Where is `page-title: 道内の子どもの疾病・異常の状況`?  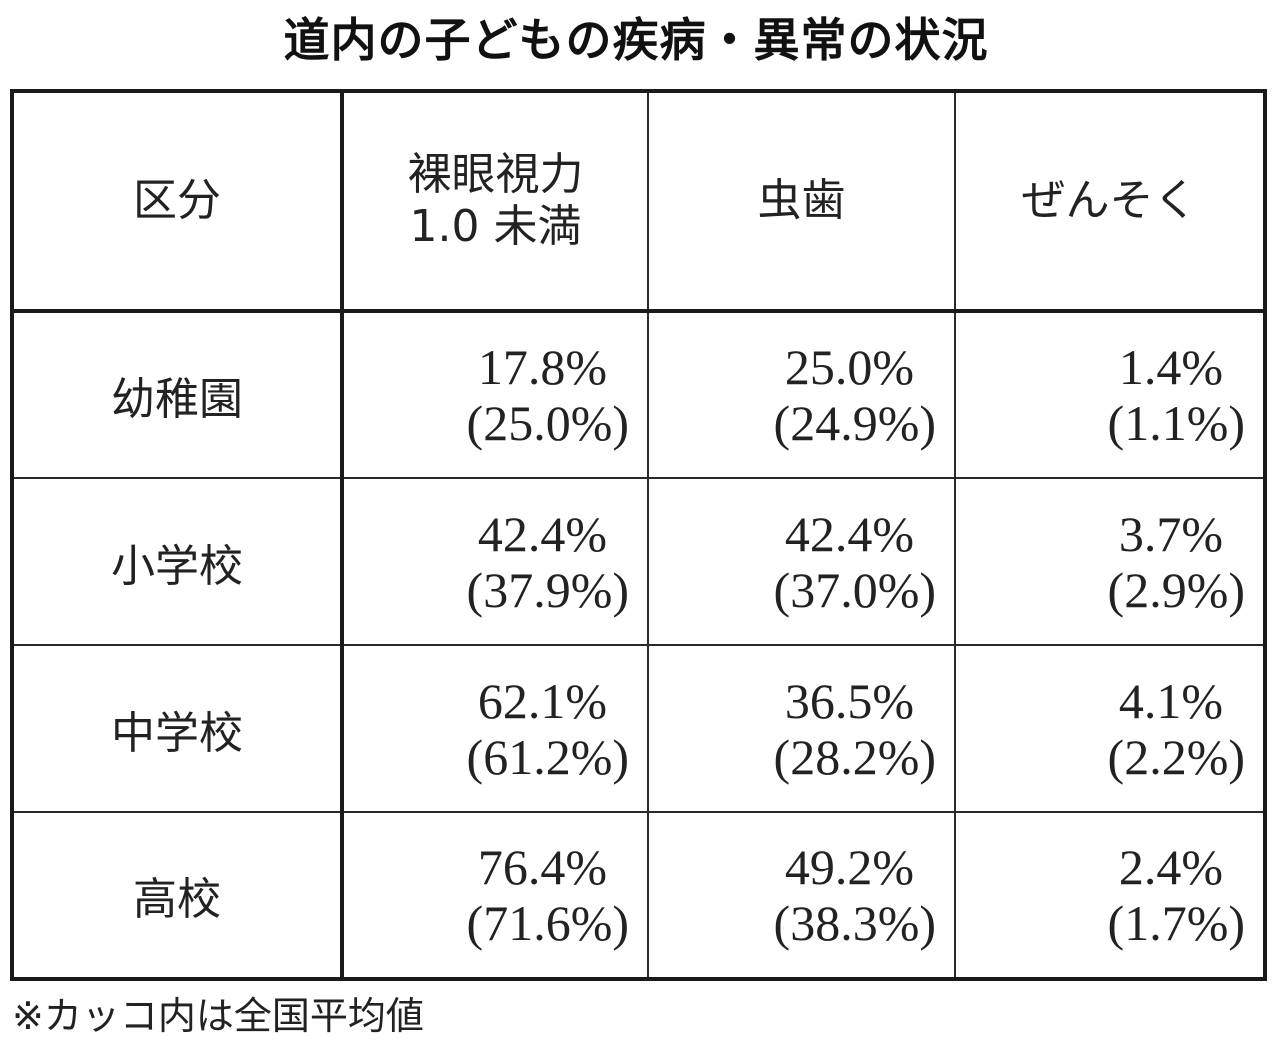
page-title: 道内の子どもの疾病・異常の状況 is located at coordinates (636, 40).